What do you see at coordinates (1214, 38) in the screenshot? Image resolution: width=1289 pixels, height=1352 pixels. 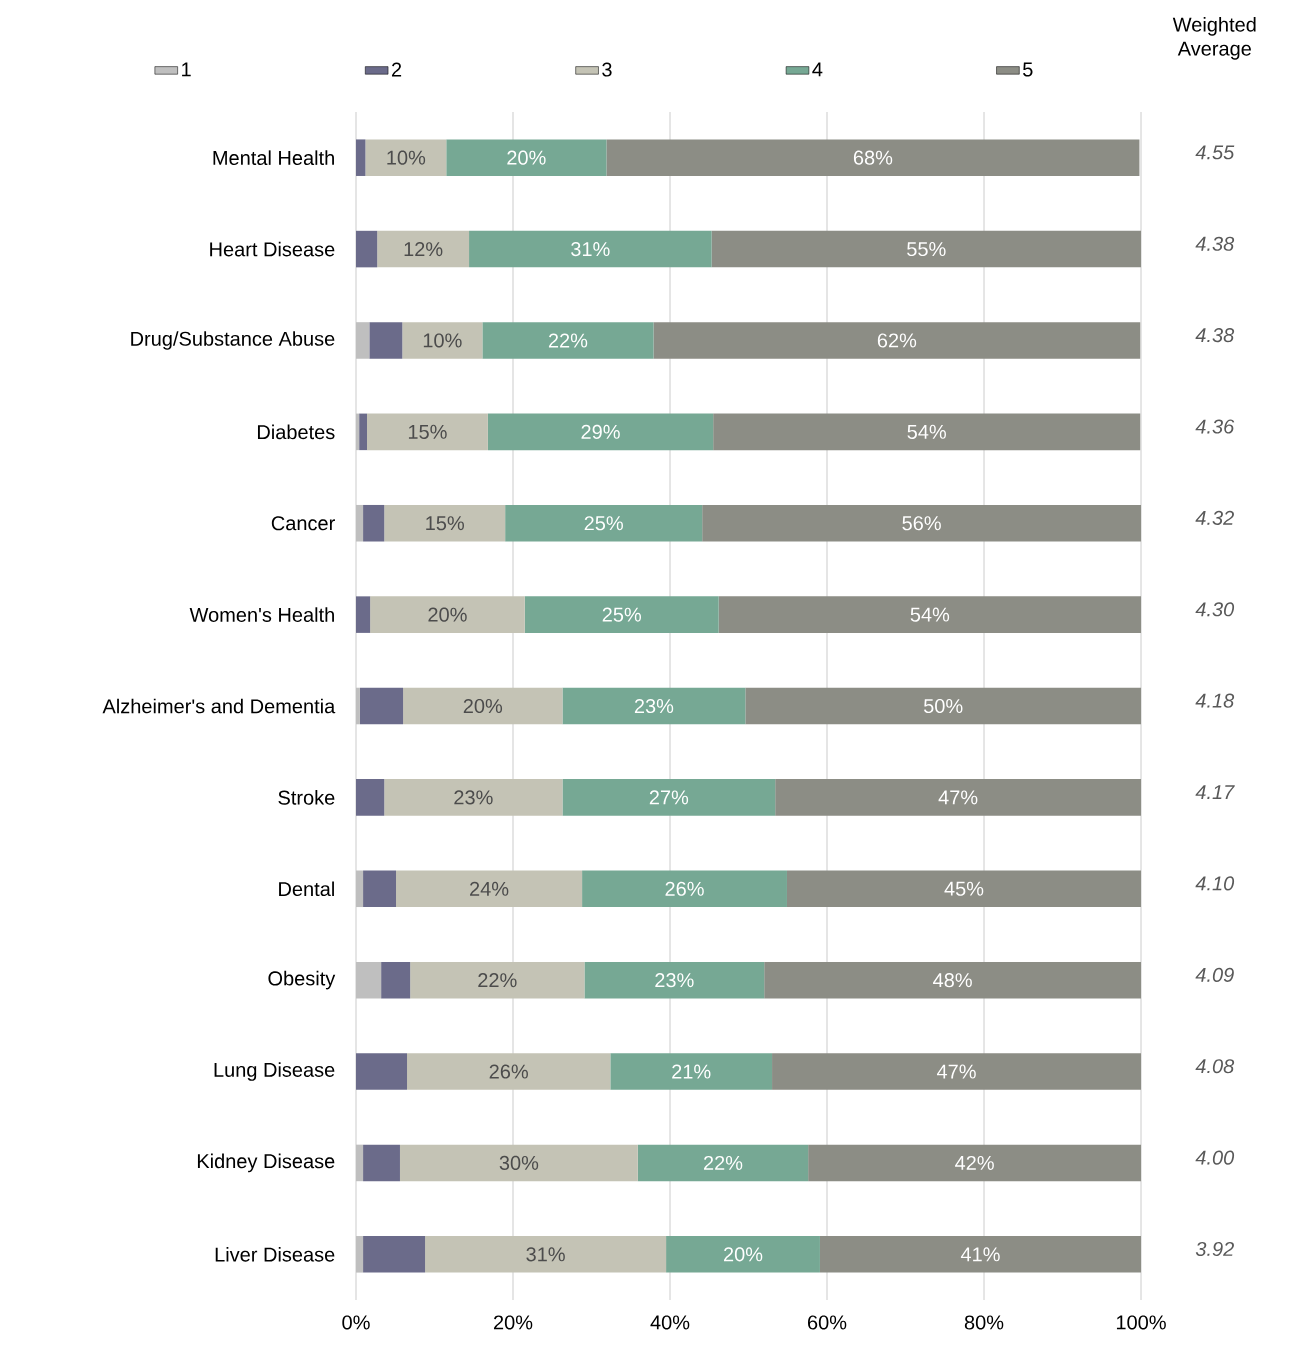 I see `text: Weighted Average` at bounding box center [1214, 38].